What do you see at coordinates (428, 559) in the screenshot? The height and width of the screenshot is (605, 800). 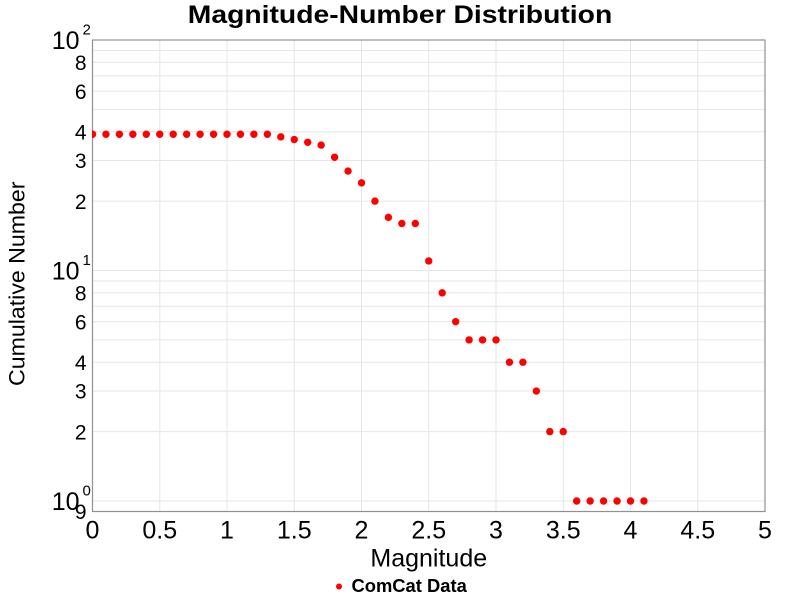 I see `svg-text: Magnitude` at bounding box center [428, 559].